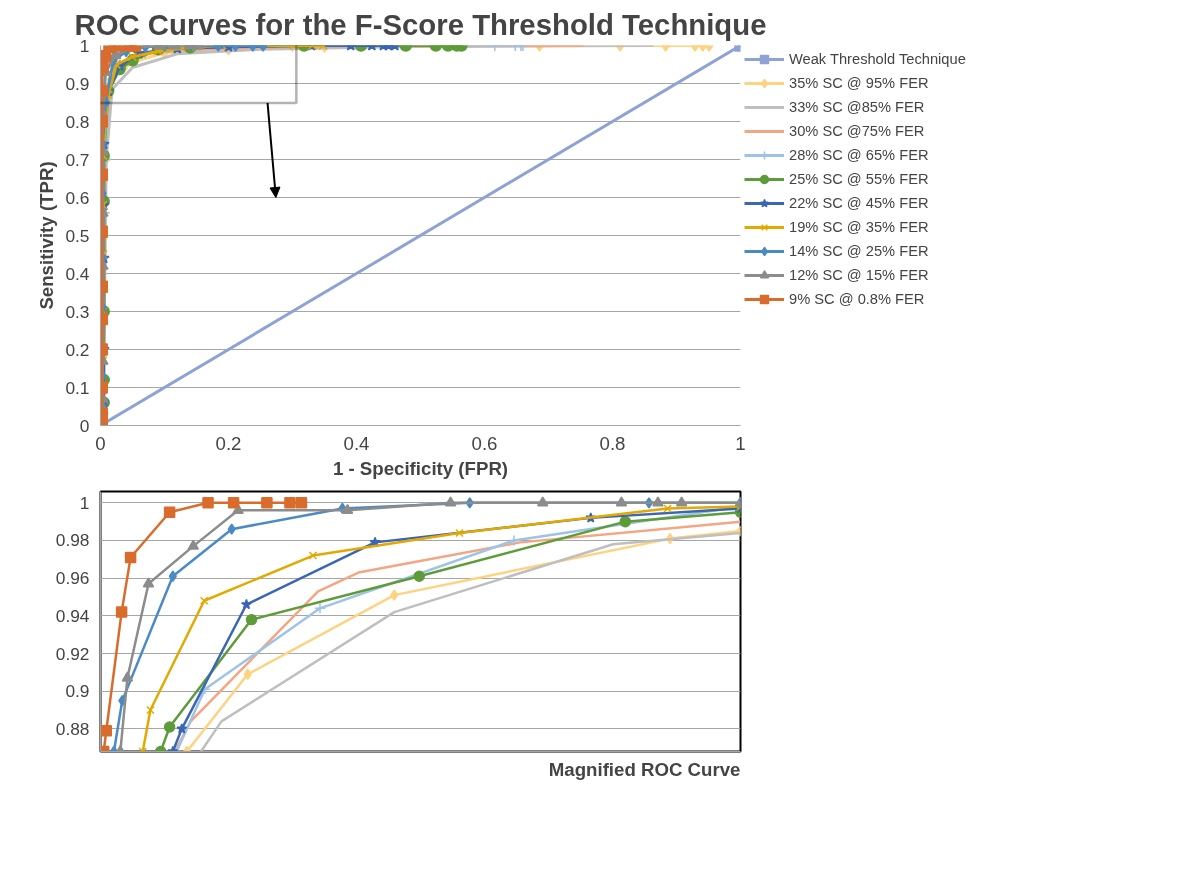 The height and width of the screenshot is (876, 1180). Describe the element at coordinates (77, 349) in the screenshot. I see `y-tick-label: 0.2` at that location.